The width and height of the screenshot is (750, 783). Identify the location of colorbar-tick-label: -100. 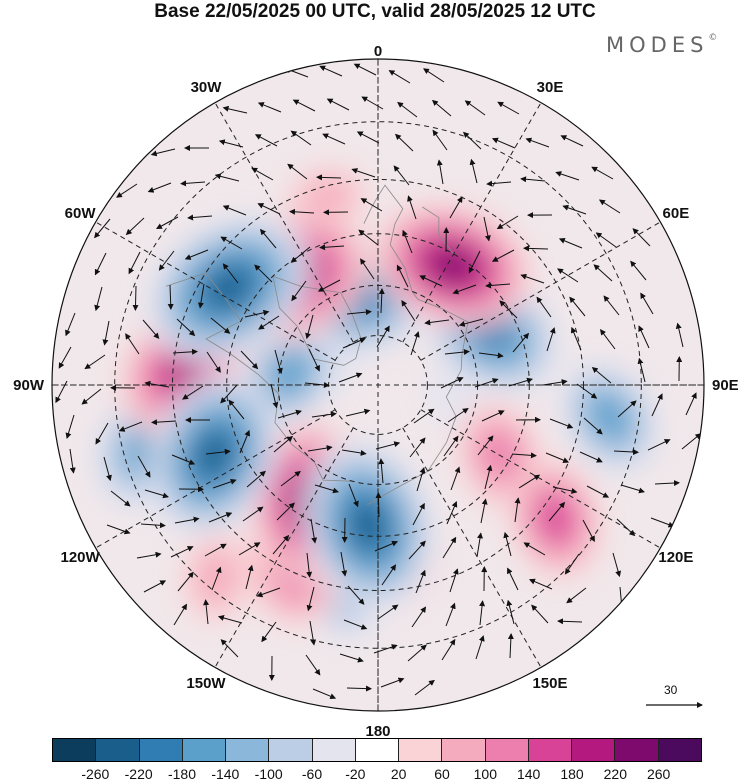
(268, 774).